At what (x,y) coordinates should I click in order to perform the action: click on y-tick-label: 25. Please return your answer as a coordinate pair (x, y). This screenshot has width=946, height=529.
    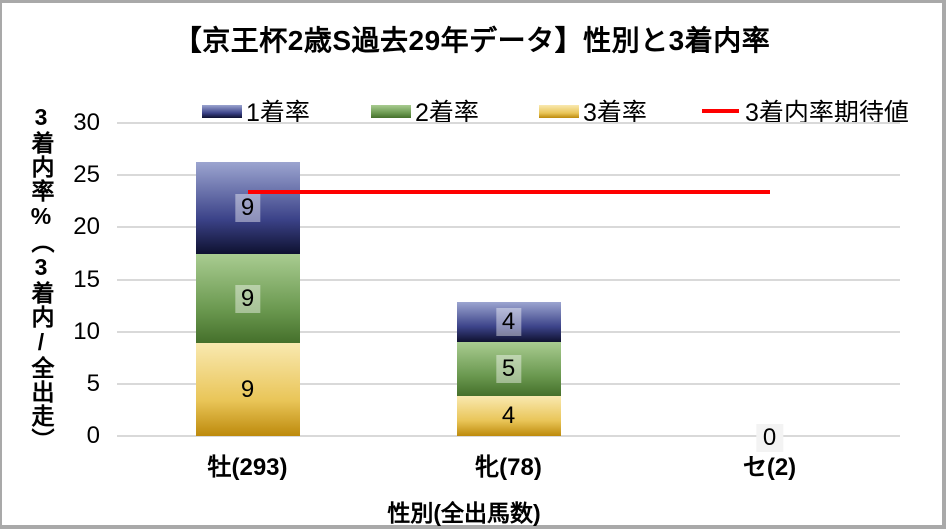
    Looking at the image, I should click on (86, 175).